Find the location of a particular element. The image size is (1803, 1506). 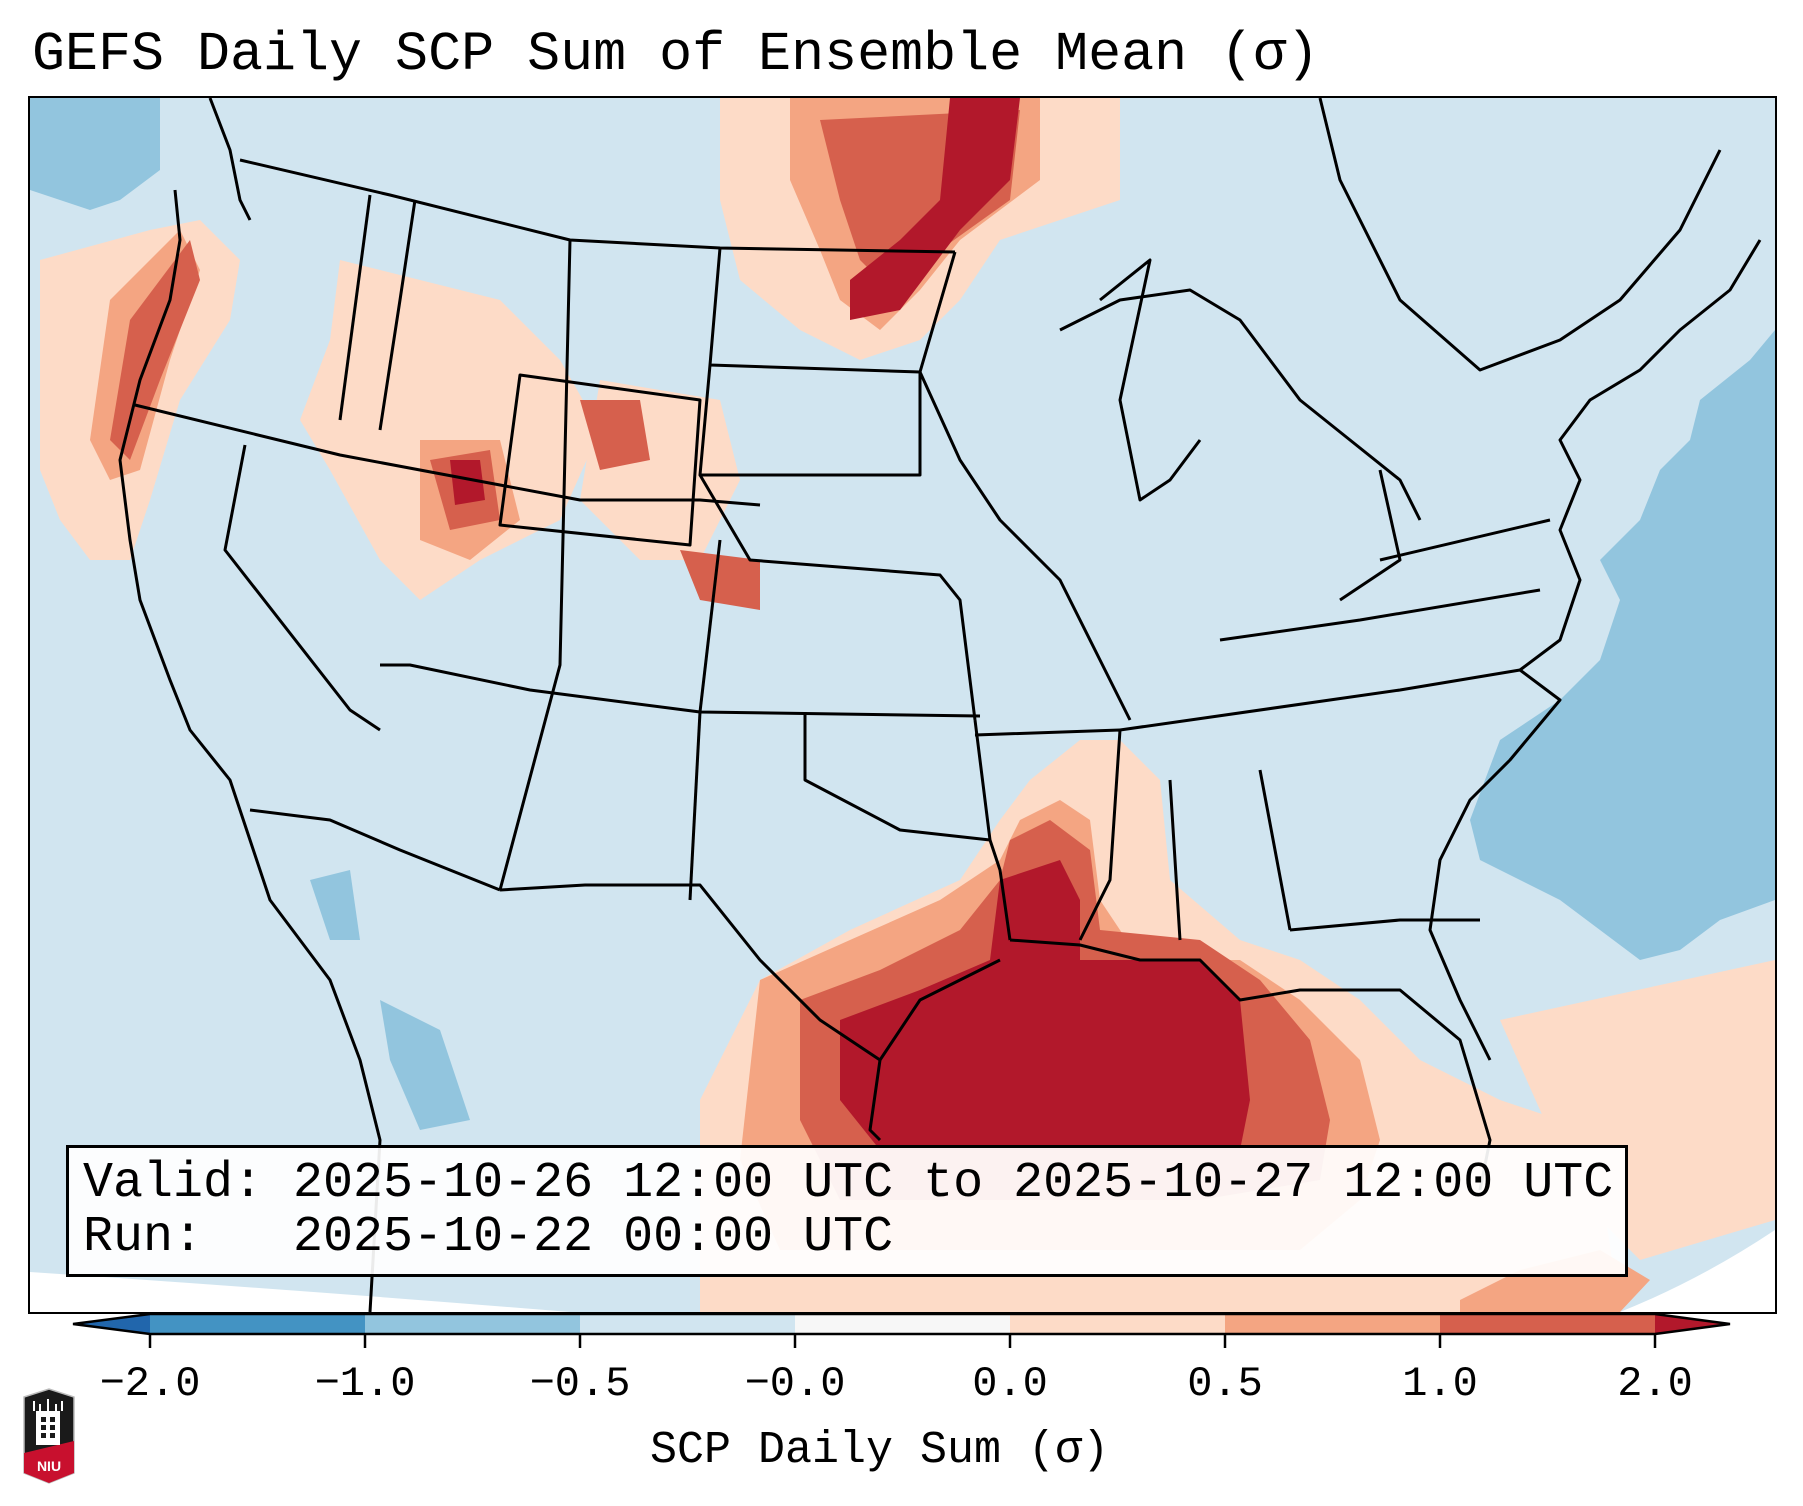

gulf-coastline is located at coordinates (1250, 1064).